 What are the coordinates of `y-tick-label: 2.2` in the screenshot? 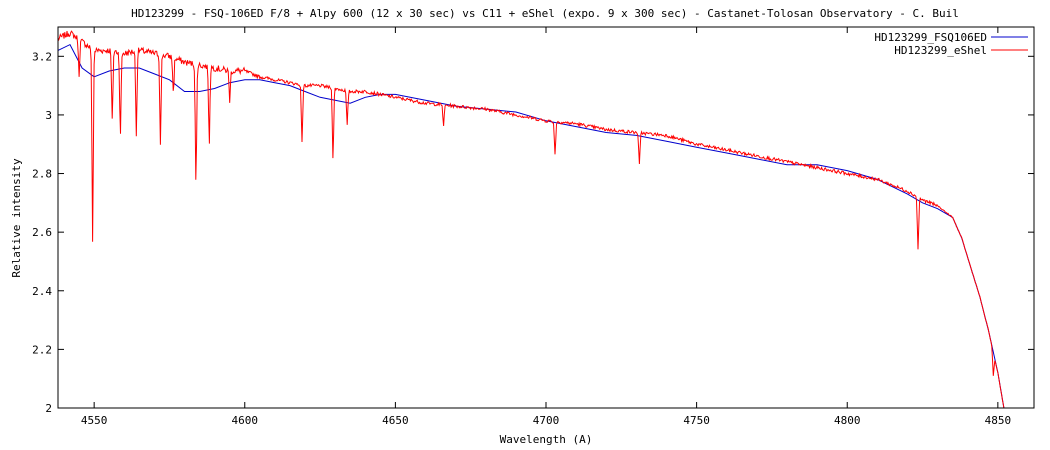 It's located at (42, 349).